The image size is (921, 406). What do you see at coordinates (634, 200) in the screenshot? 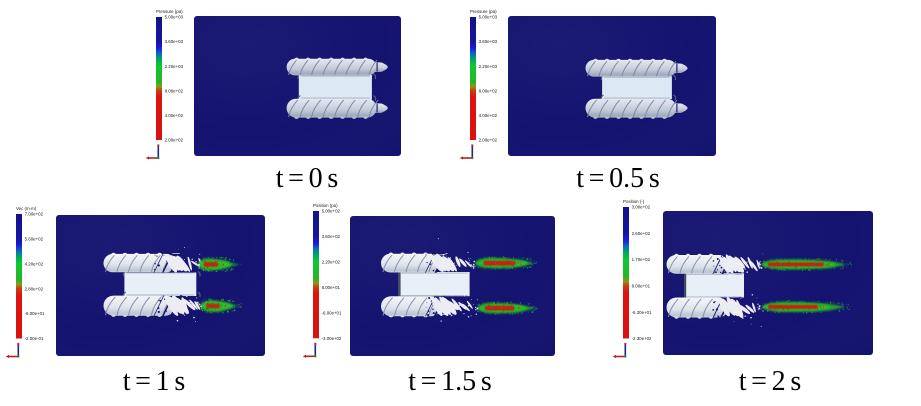
I see `svg-text: Position (-)` at bounding box center [634, 200].